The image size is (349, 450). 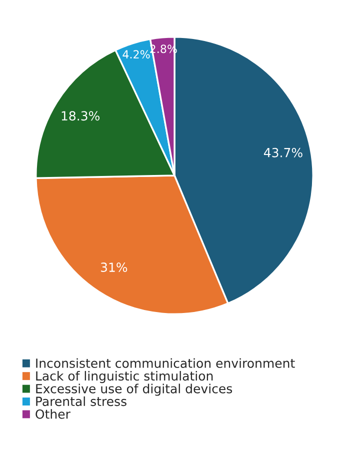 I want to click on legend-label: Excessive use of digital devices, so click(x=134, y=390).